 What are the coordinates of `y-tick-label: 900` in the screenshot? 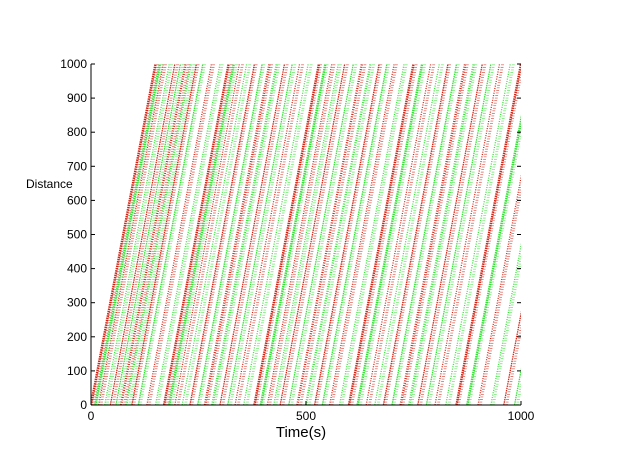 It's located at (77, 98).